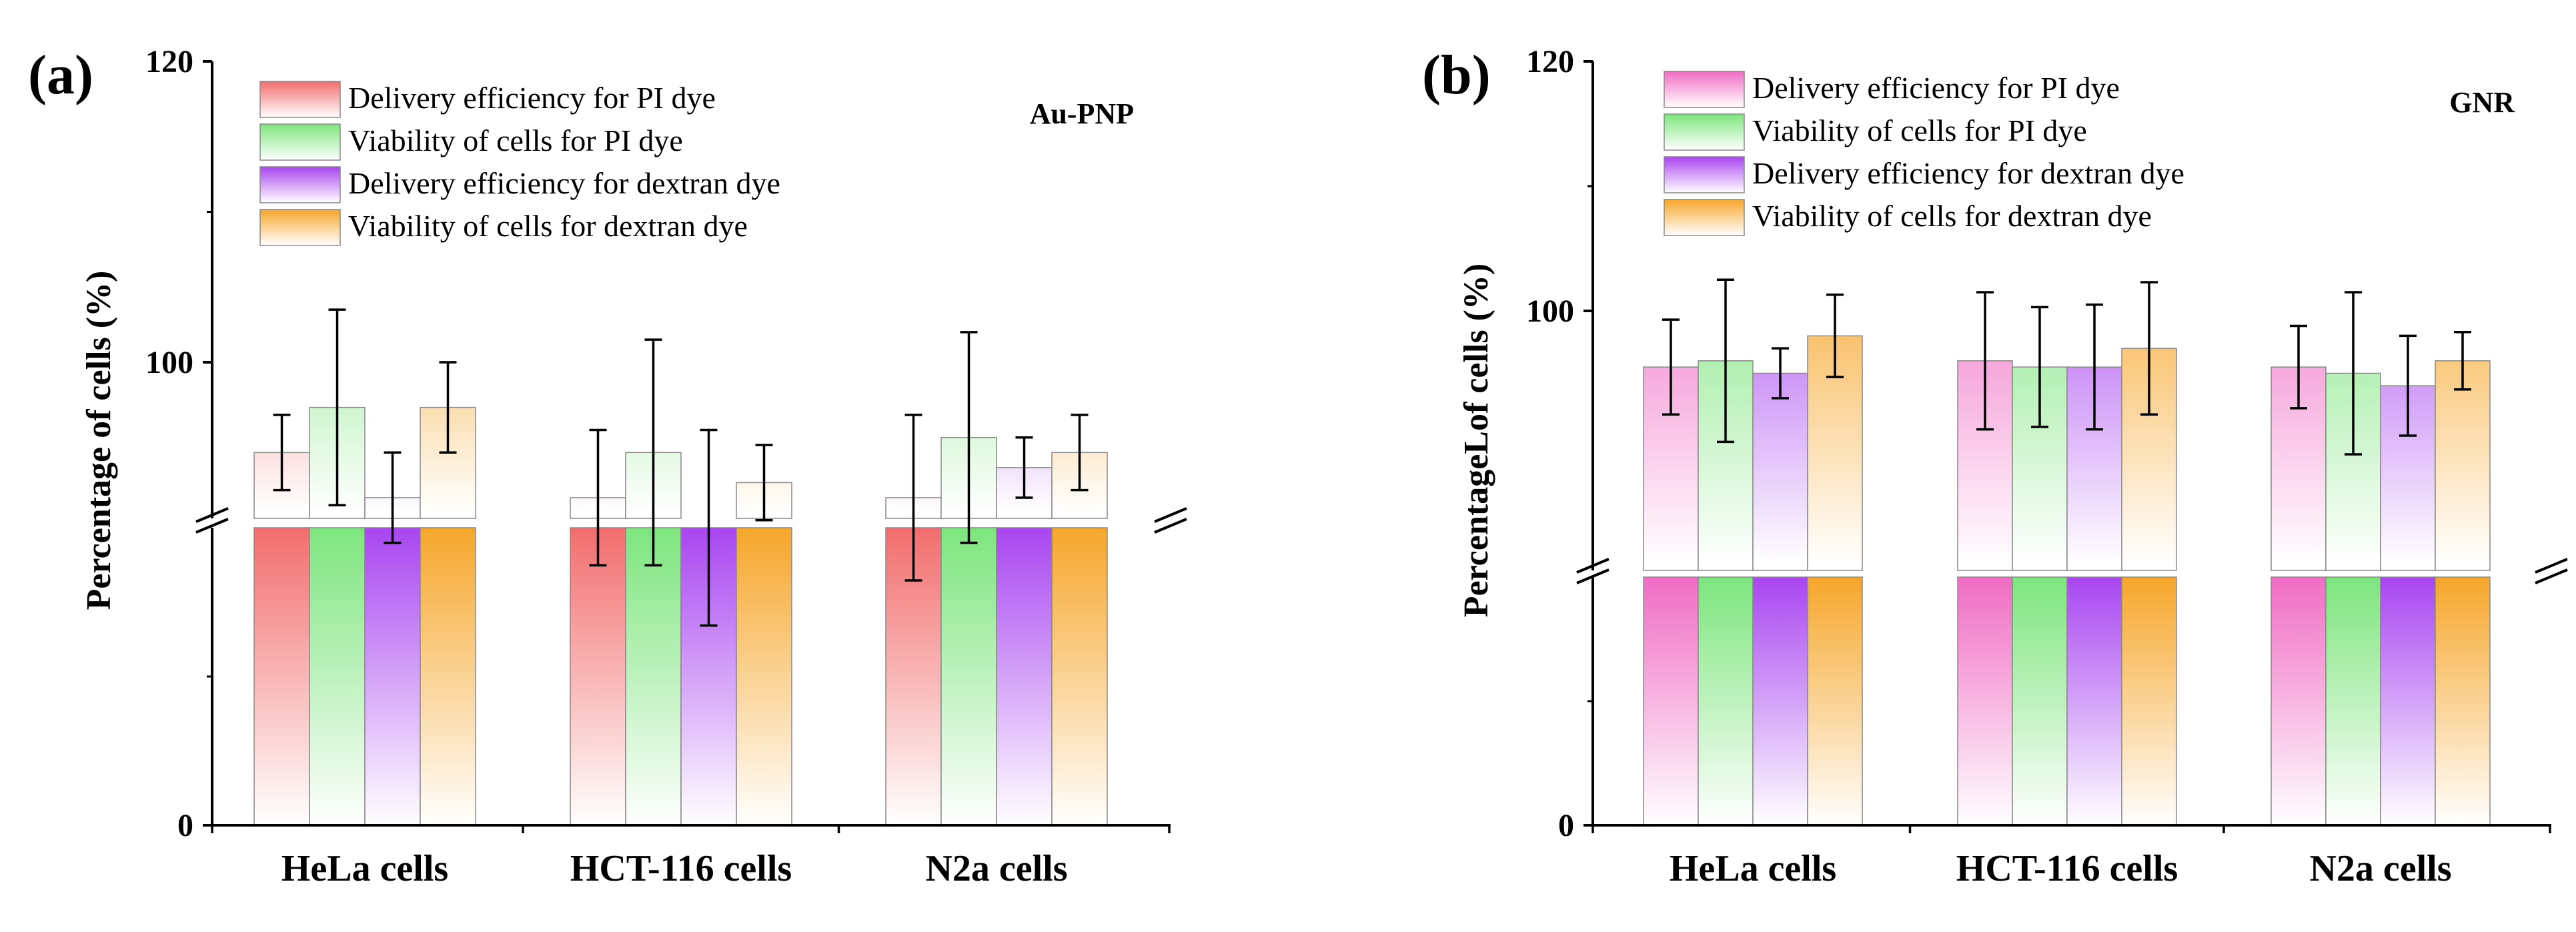 Image resolution: width=2576 pixels, height=932 pixels. I want to click on panel-annotation: Au-PNP, so click(1082, 113).